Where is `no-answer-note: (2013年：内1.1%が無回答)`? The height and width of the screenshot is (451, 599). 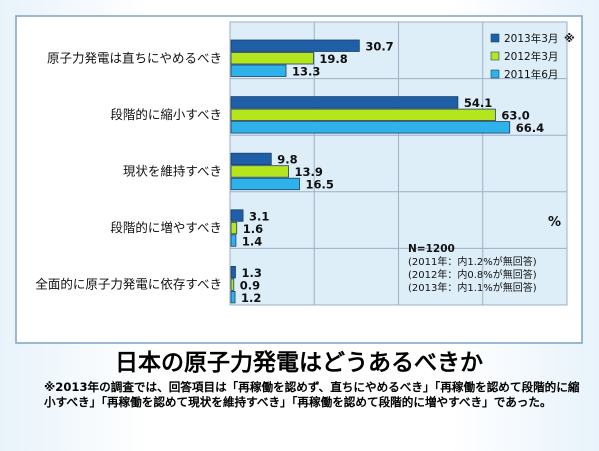 no-answer-note: (2013年：内1.1%が無回答) is located at coordinates (472, 287).